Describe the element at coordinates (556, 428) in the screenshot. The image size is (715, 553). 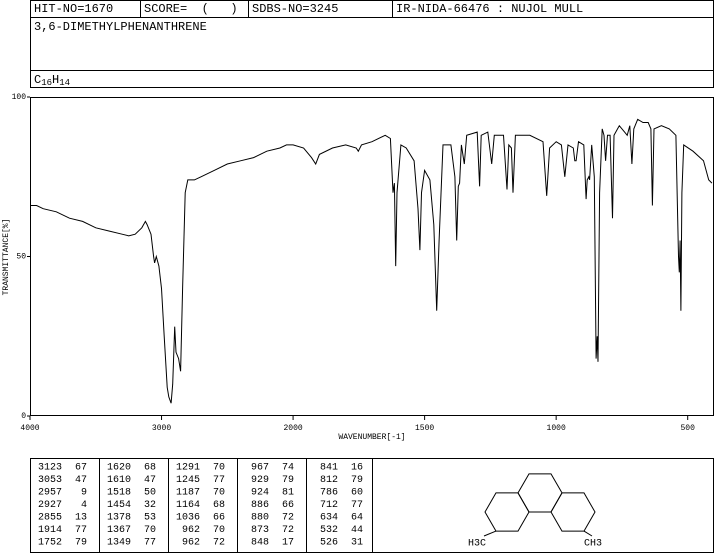
I see `x-tick-label: 1000` at that location.